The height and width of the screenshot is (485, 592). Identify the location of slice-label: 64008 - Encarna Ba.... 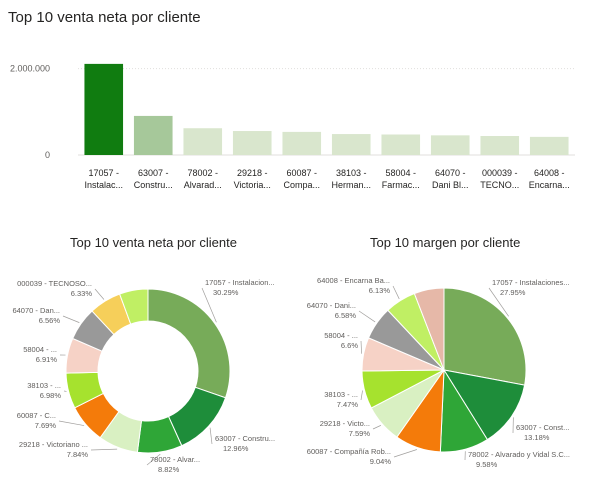
(353, 280).